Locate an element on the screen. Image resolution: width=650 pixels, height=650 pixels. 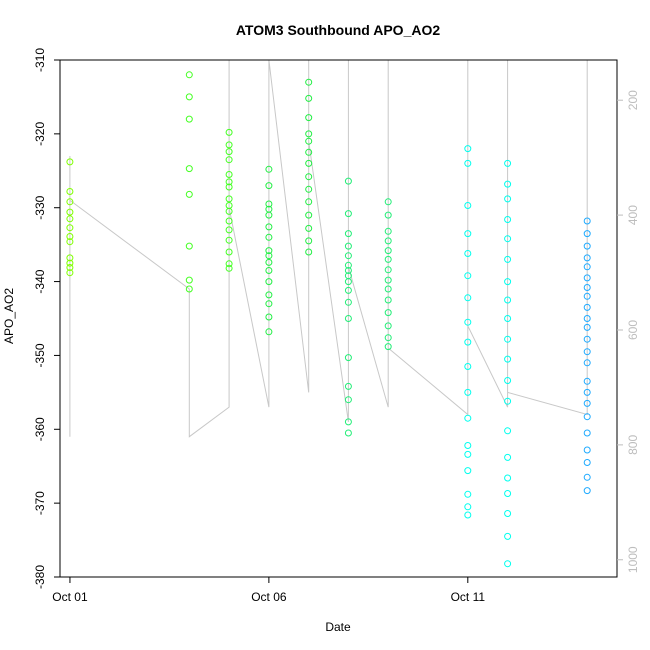
chart-title: ATOM3 Southbound APO_AO2 is located at coordinates (338, 30).